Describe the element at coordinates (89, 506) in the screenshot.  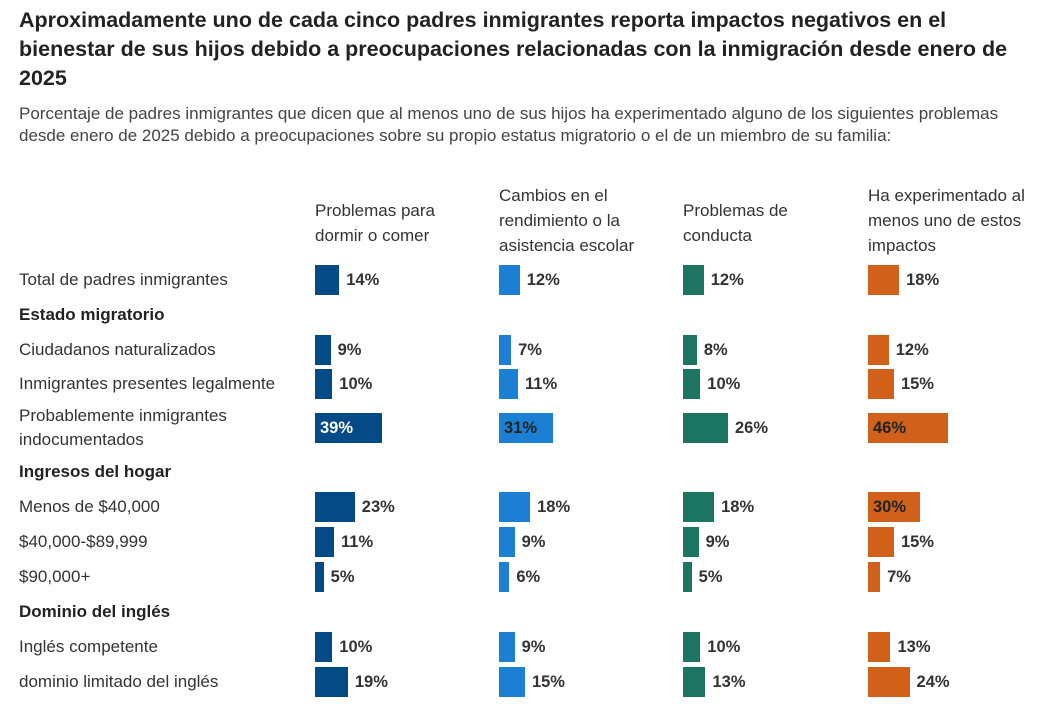
I see `row-label: Menos de $40,000` at that location.